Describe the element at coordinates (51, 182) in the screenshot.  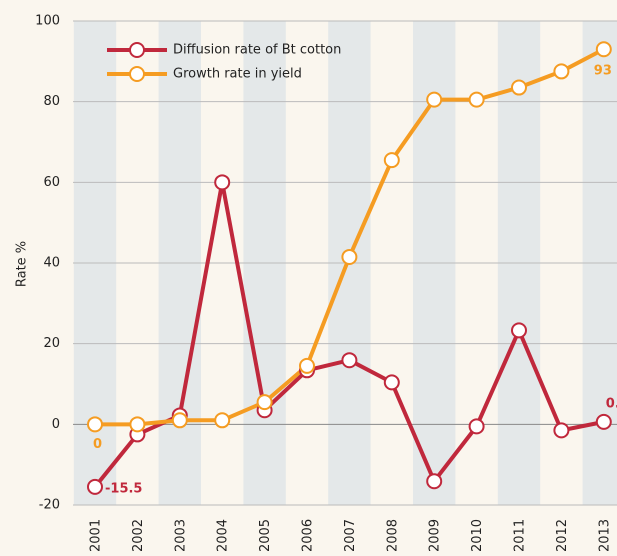
I see `y-tick-label: 60` at that location.